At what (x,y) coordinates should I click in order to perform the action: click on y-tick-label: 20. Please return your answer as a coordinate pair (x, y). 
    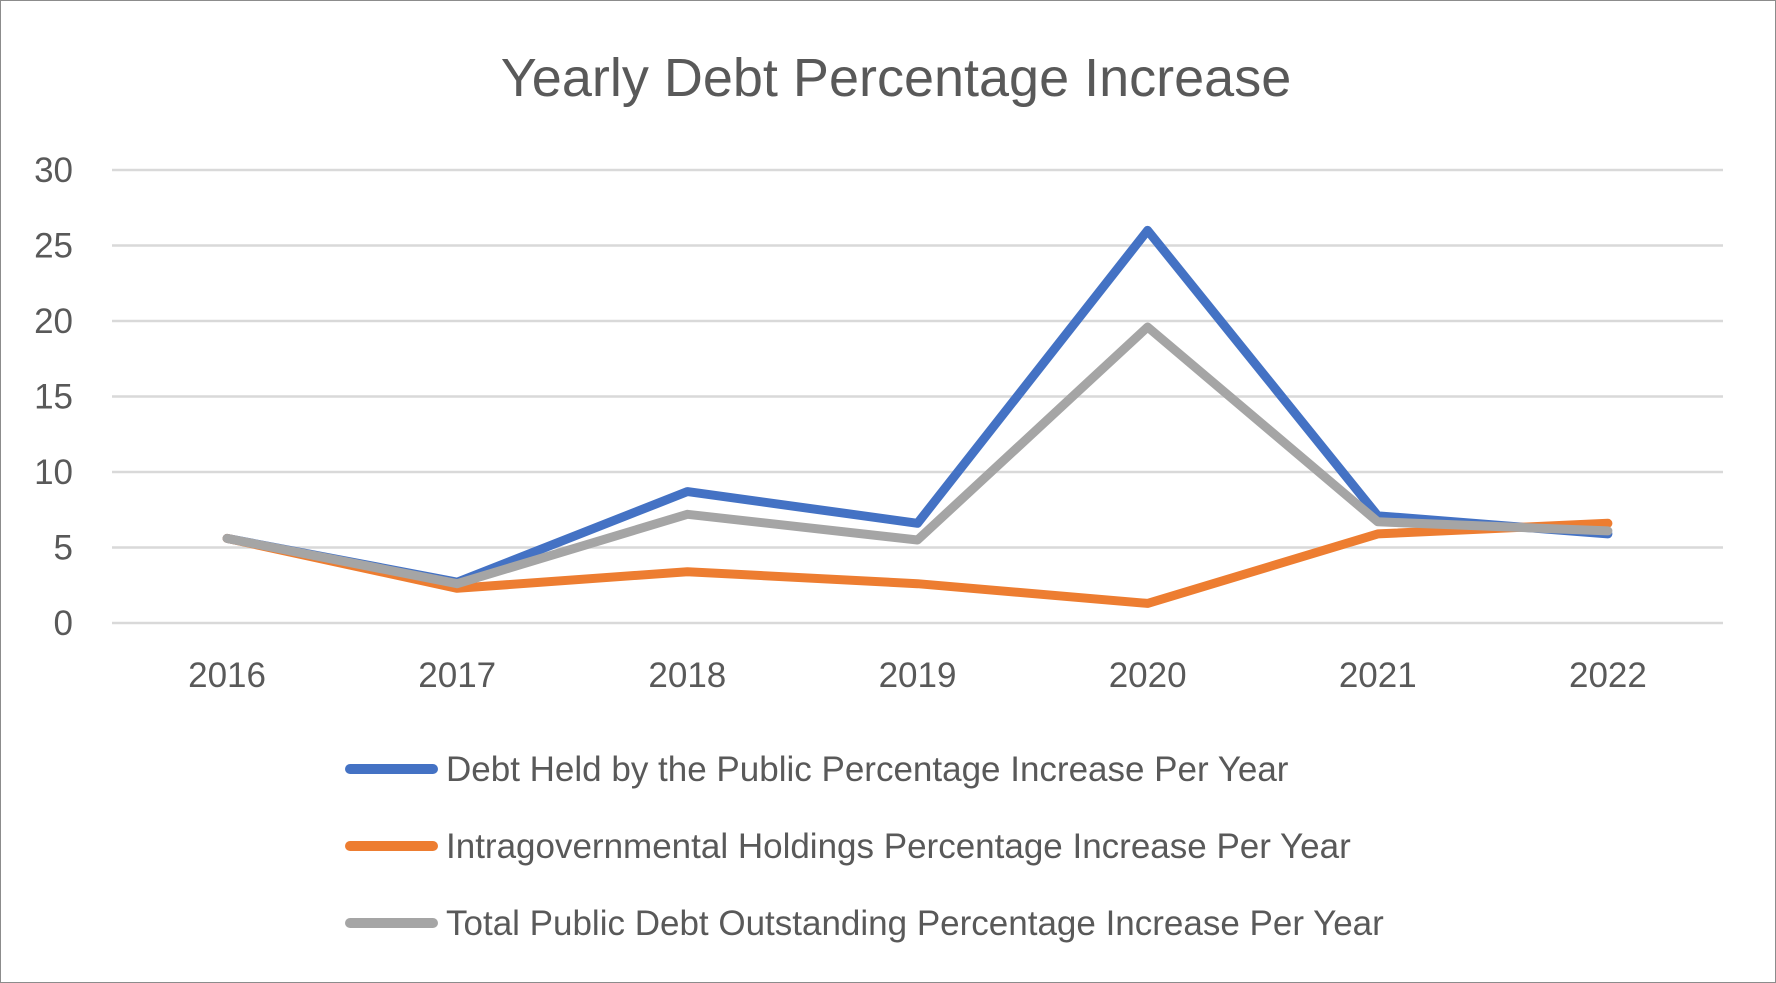
    Looking at the image, I should click on (53, 321).